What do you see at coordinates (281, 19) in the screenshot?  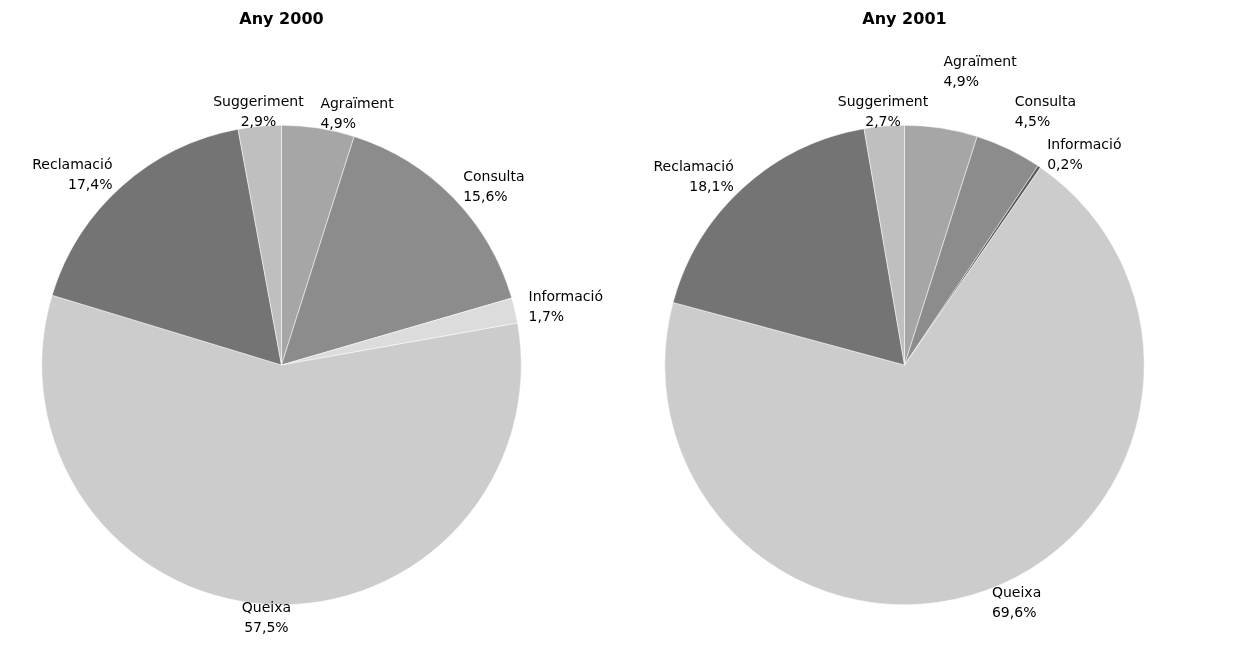 I see `chart-title: Any 2000` at bounding box center [281, 19].